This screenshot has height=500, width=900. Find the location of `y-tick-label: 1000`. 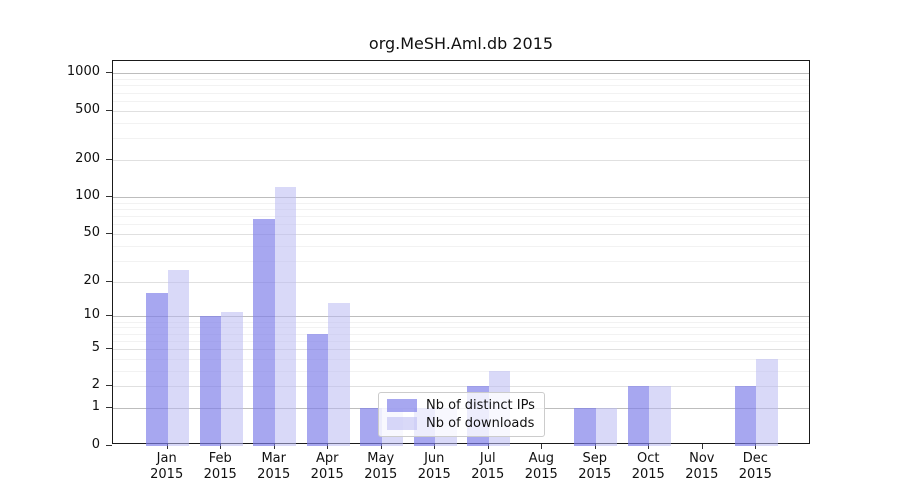

y-tick-label: 1000 is located at coordinates (83, 72).